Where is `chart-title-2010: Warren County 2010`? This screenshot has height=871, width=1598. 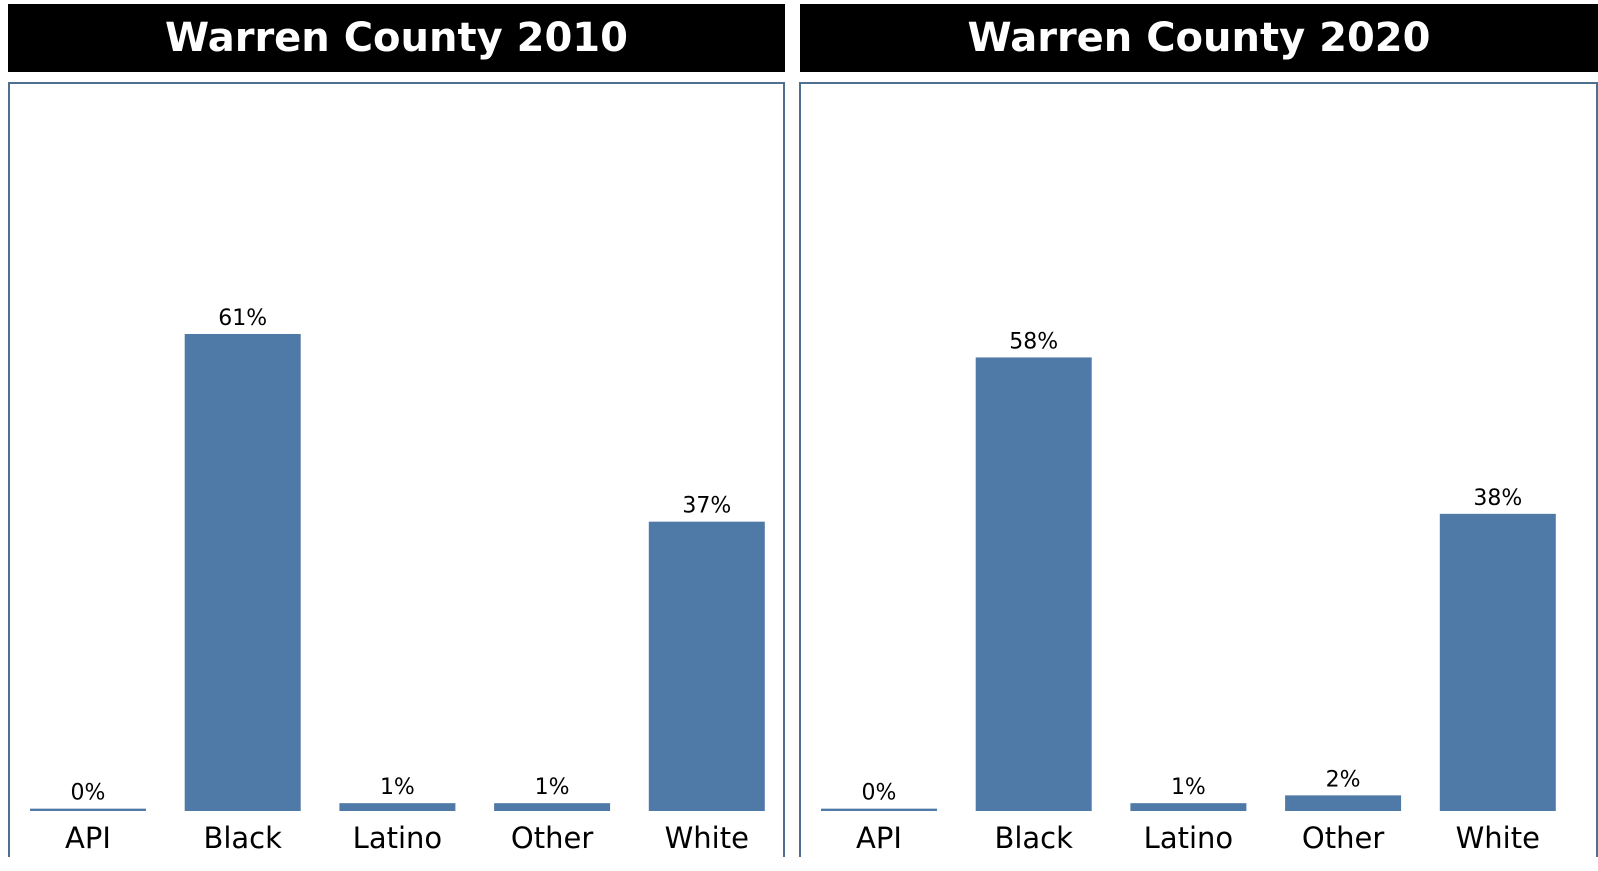
chart-title-2010: Warren County 2010 is located at coordinates (396, 38).